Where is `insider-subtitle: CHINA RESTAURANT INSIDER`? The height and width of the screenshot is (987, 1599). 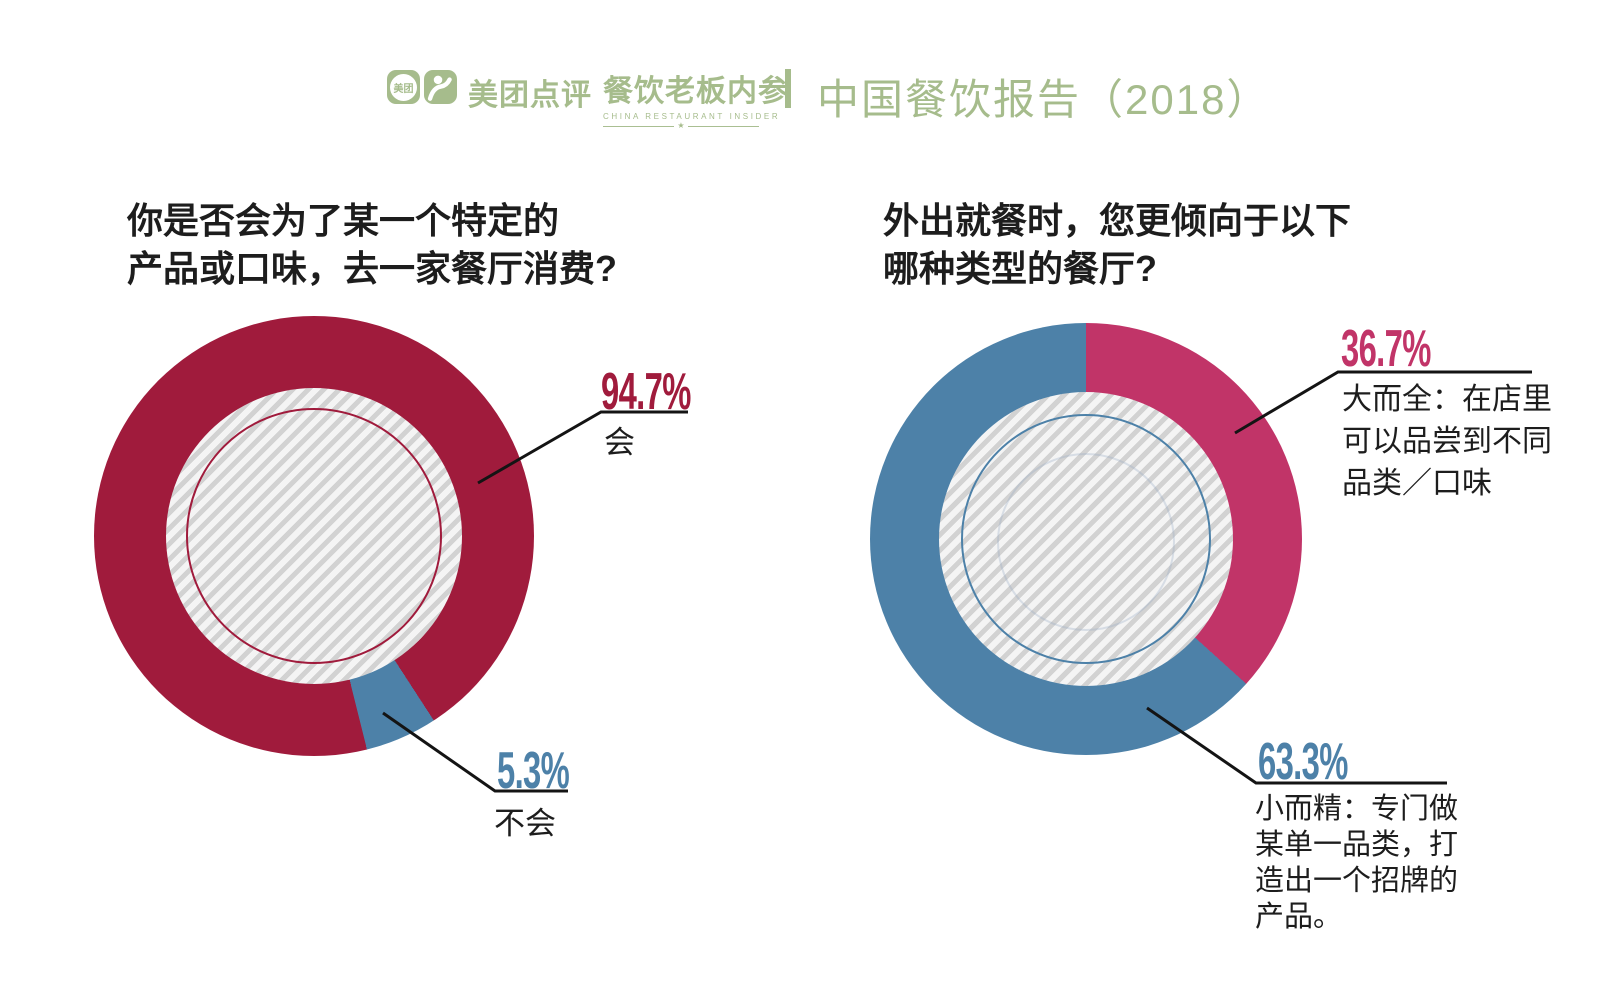 insider-subtitle: CHINA RESTAURANT INSIDER is located at coordinates (692, 116).